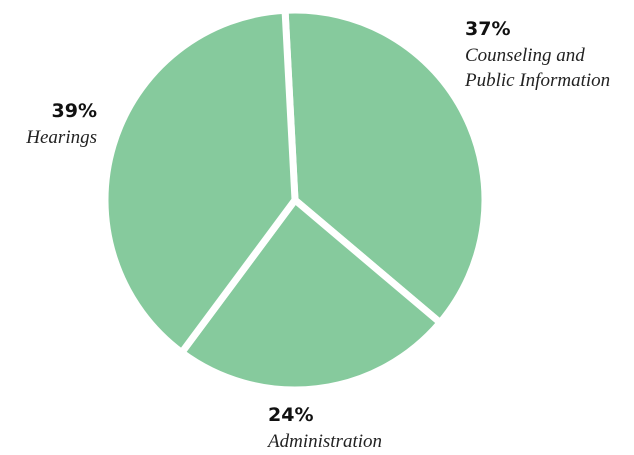 This screenshot has width=634, height=455. I want to click on value-label: 39%, so click(74, 111).